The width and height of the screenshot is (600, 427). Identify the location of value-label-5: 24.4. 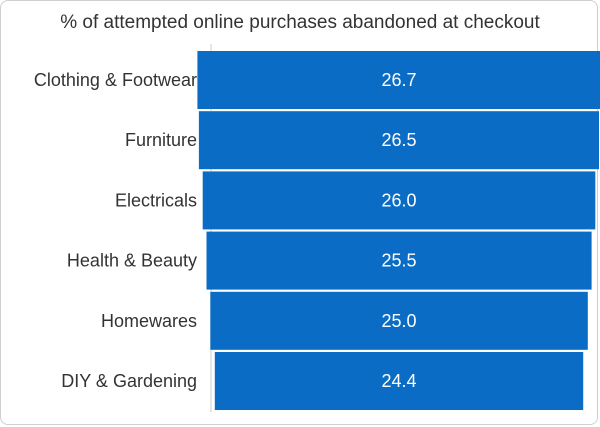
(398, 381).